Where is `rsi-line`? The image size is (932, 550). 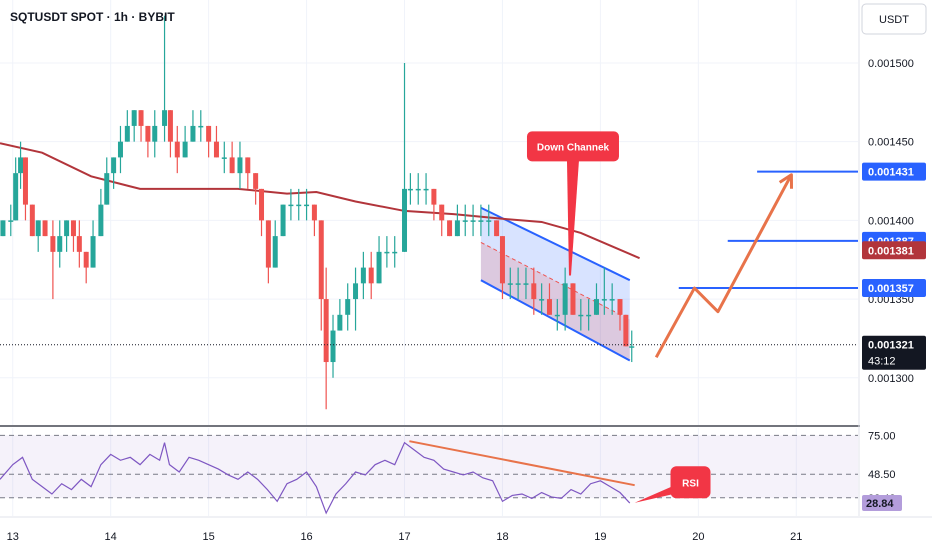 rsi-line is located at coordinates (315, 478).